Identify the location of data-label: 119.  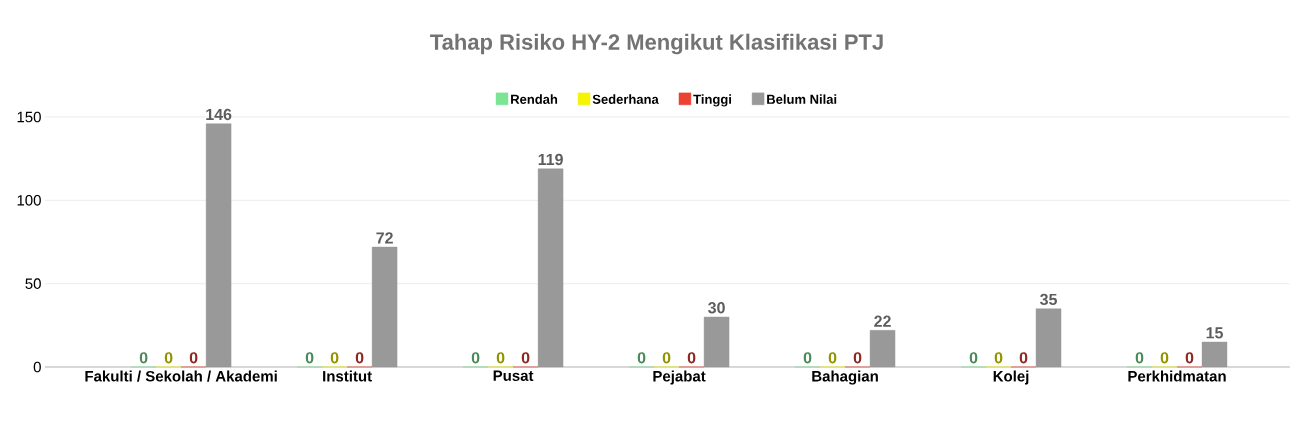
(550, 159).